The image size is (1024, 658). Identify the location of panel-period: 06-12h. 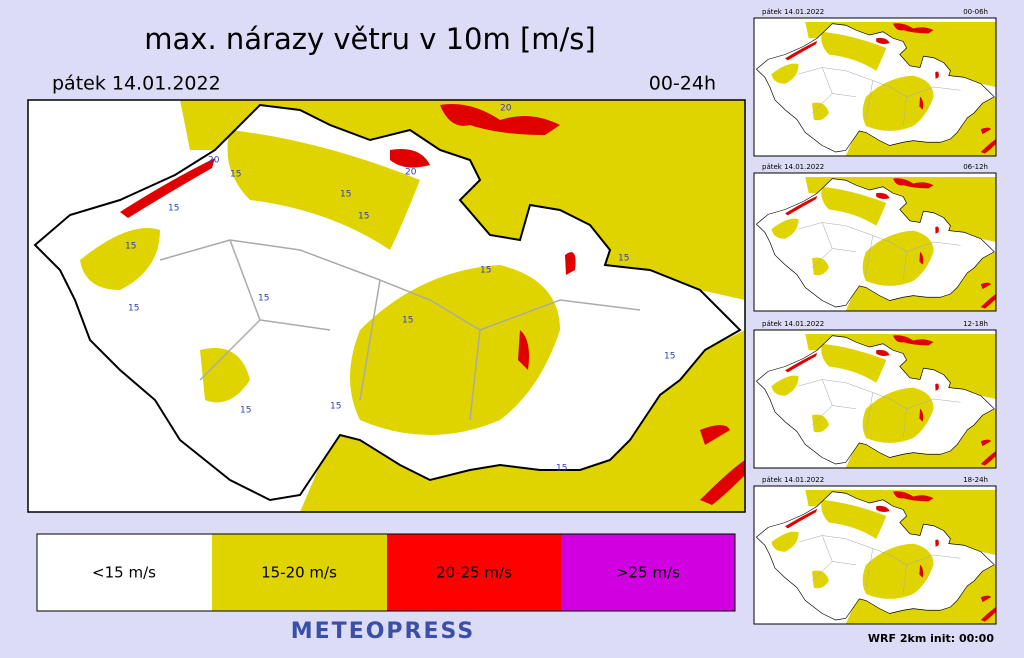
(975, 167).